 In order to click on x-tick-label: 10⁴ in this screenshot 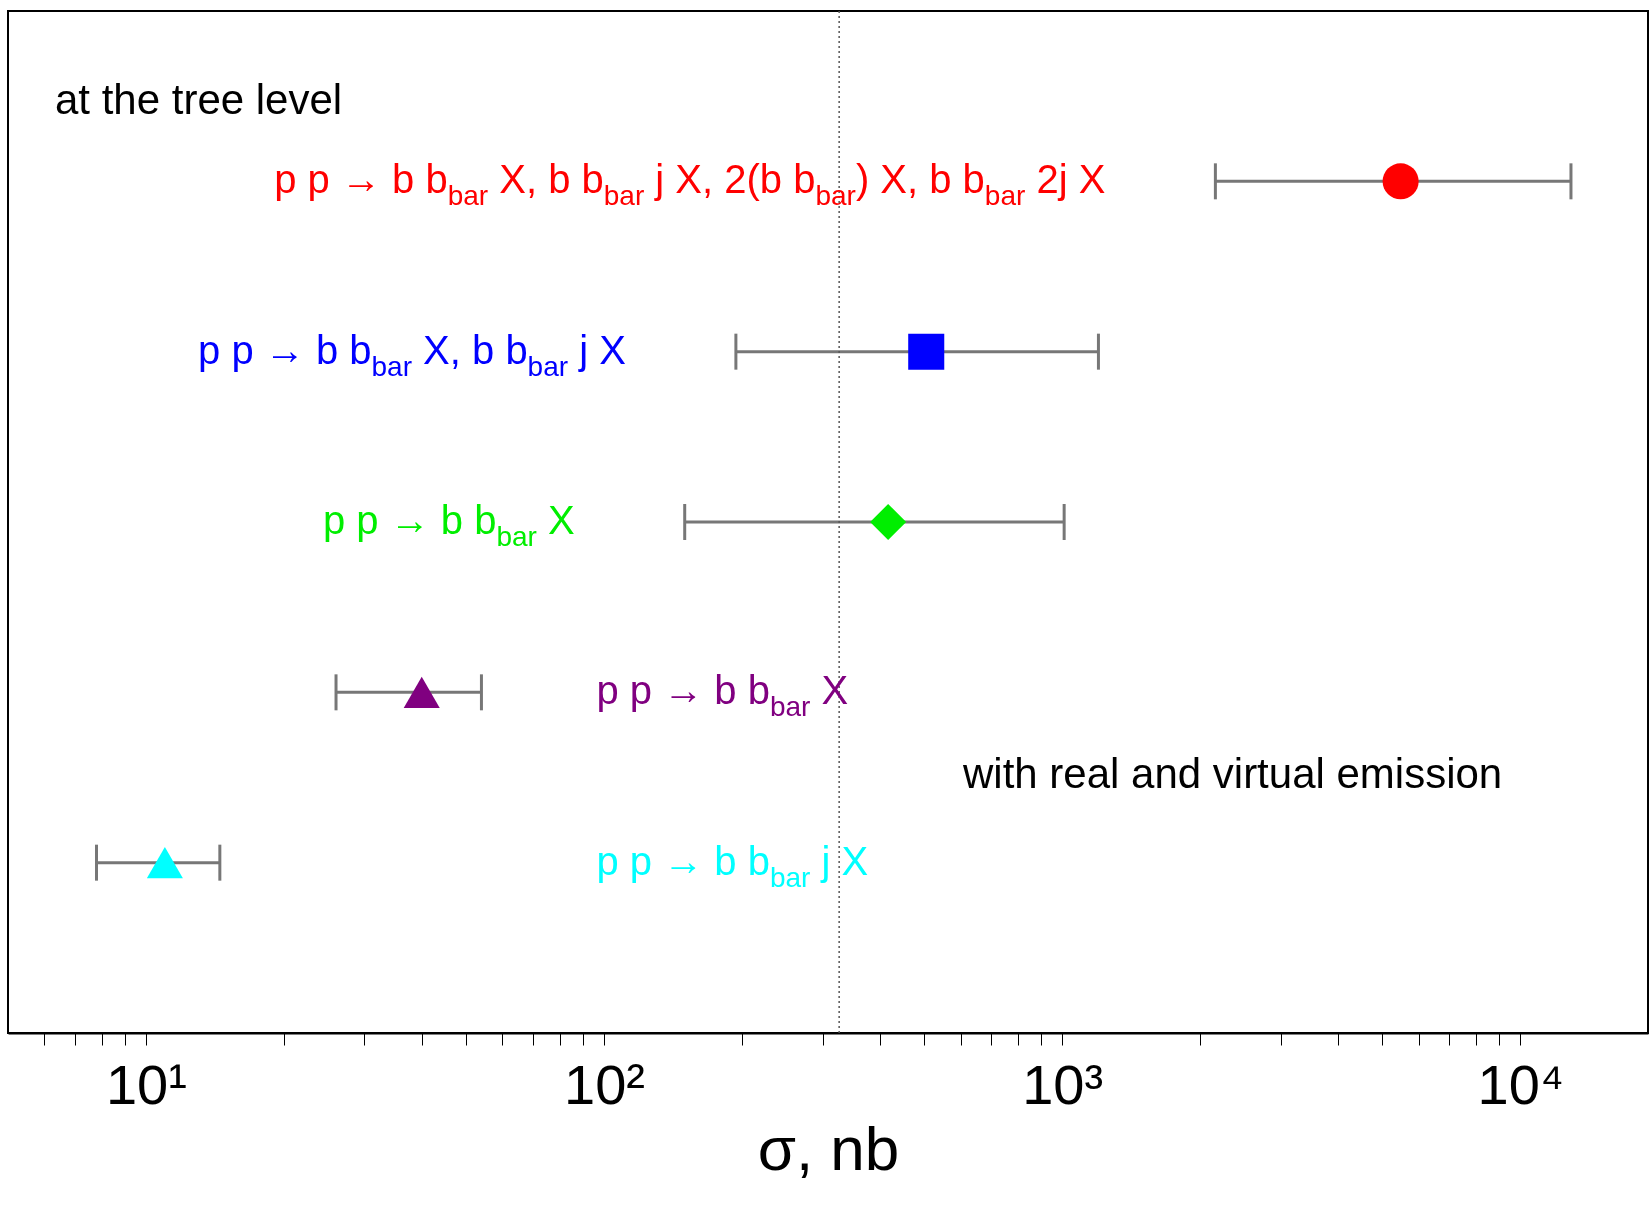, I will do `click(1520, 1084)`.